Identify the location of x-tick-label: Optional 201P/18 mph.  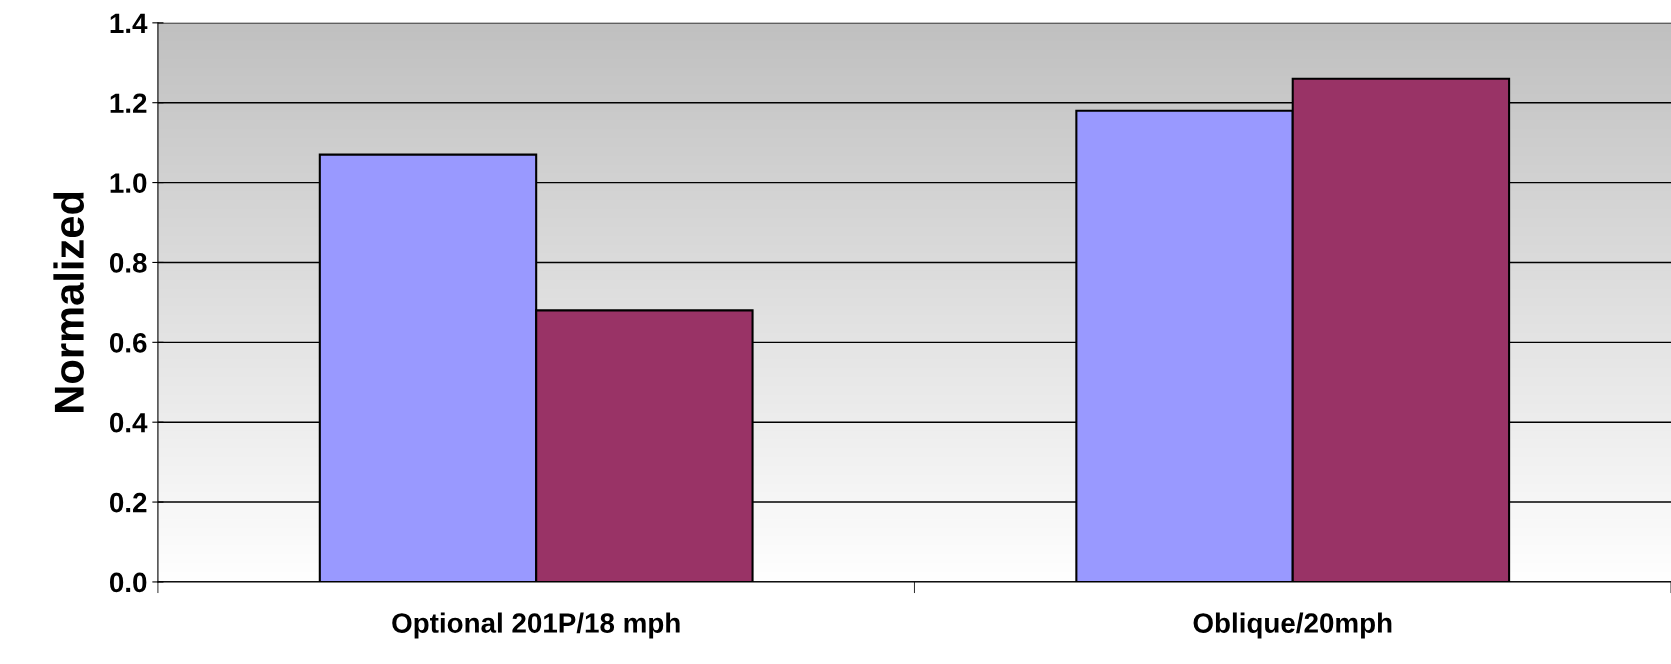
(536, 625).